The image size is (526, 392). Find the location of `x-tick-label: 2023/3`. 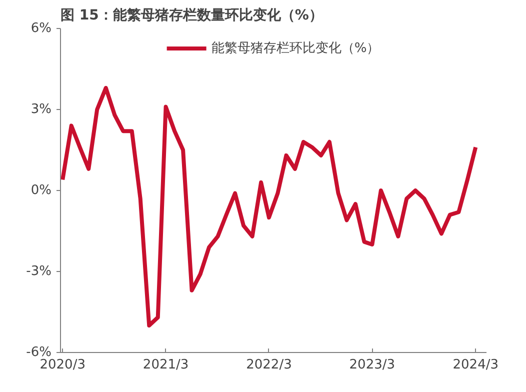

x-tick-label: 2023/3 is located at coordinates (372, 365).